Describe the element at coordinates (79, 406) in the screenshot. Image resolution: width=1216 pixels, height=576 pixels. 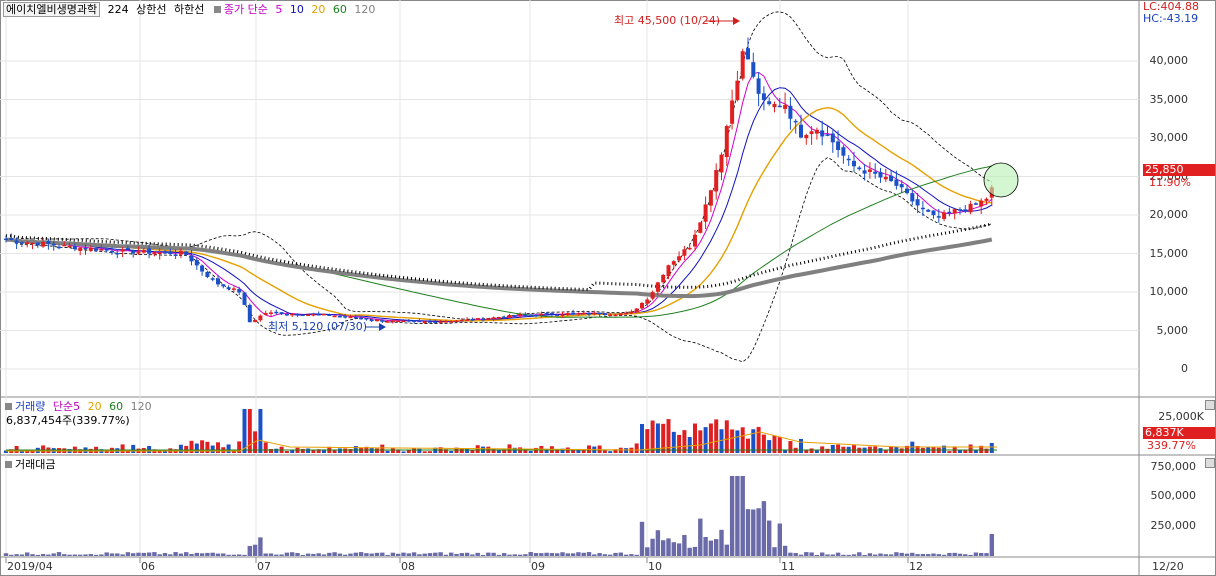
I see `volume-legend: 거래량 단순5 20 60 120` at that location.